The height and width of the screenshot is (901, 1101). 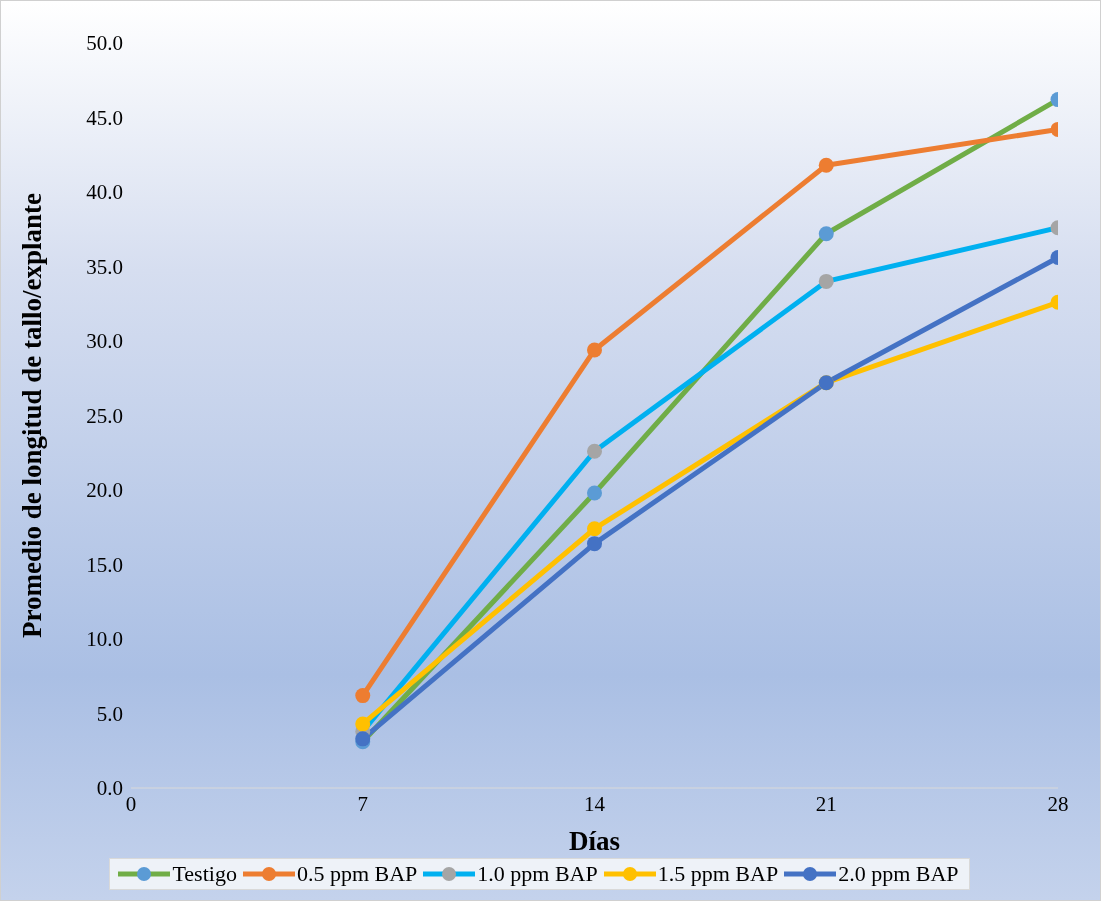 What do you see at coordinates (131, 803) in the screenshot?
I see `x-tick-label: 0` at bounding box center [131, 803].